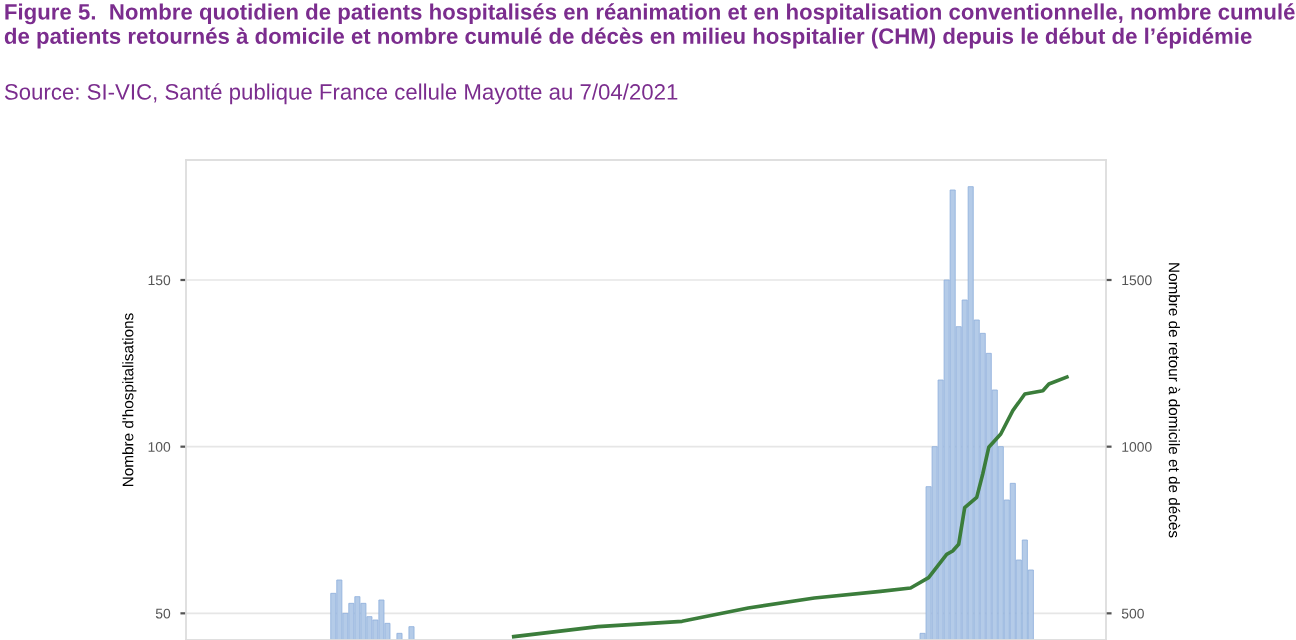 The width and height of the screenshot is (1296, 640). Describe the element at coordinates (649, 26) in the screenshot. I see `chart-title: Figure 5. Nombre quotidien de patients hospitalisés en réanimation et en hospitalisation conventionnelle, nombre cumulé de patients retournés à domicile et nombre cumulé de décès en milieu hospitalier (CHM) depuis le début de l’épidémie` at that location.